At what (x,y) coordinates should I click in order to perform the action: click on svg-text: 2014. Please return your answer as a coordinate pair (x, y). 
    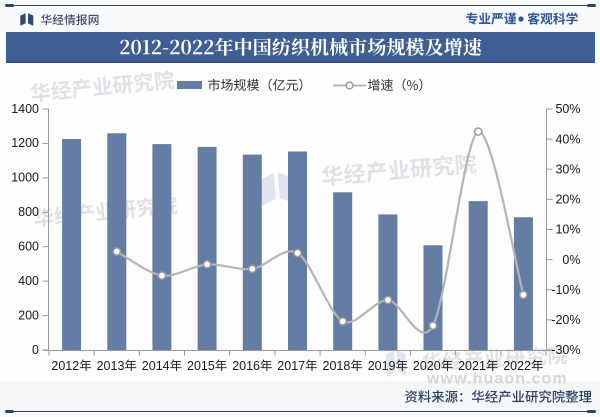
    Looking at the image, I should click on (156, 366).